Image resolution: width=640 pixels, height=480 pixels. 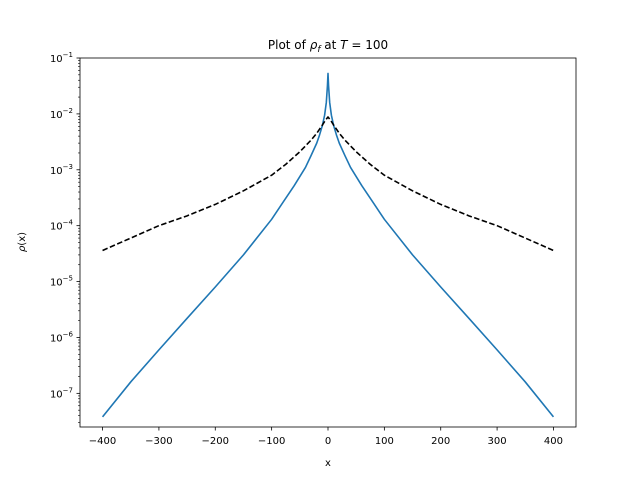 I want to click on x-tick-label: 200, so click(x=440, y=441).